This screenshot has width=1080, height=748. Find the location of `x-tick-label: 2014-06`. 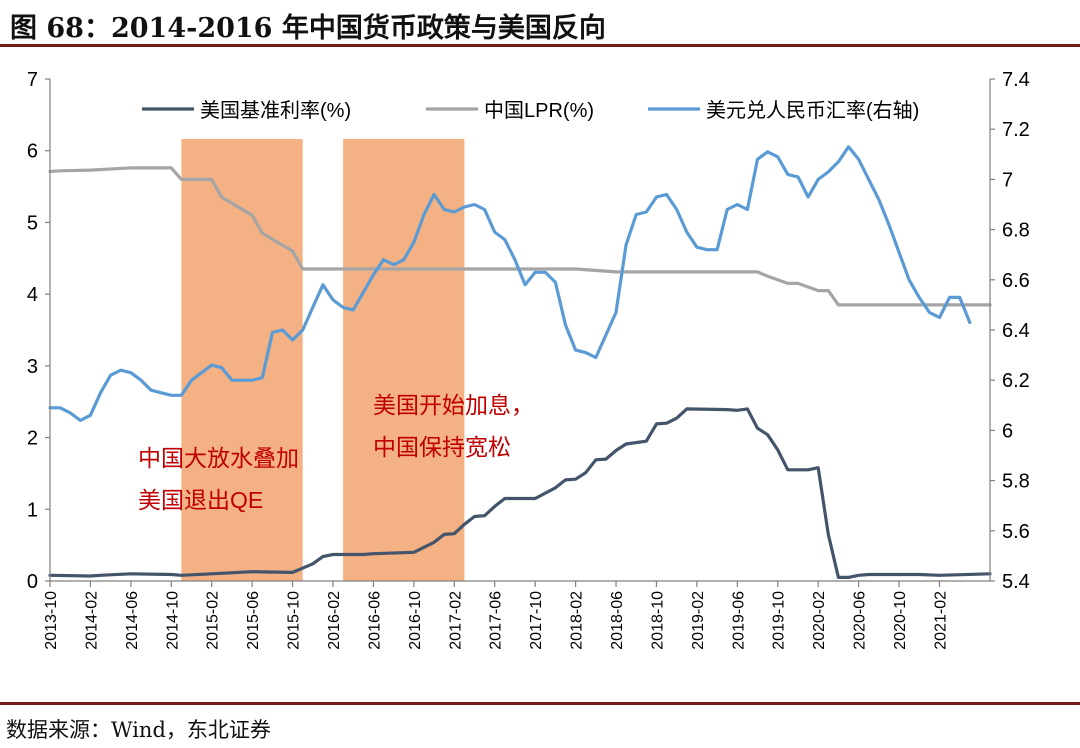

x-tick-label: 2014-06 is located at coordinates (132, 620).